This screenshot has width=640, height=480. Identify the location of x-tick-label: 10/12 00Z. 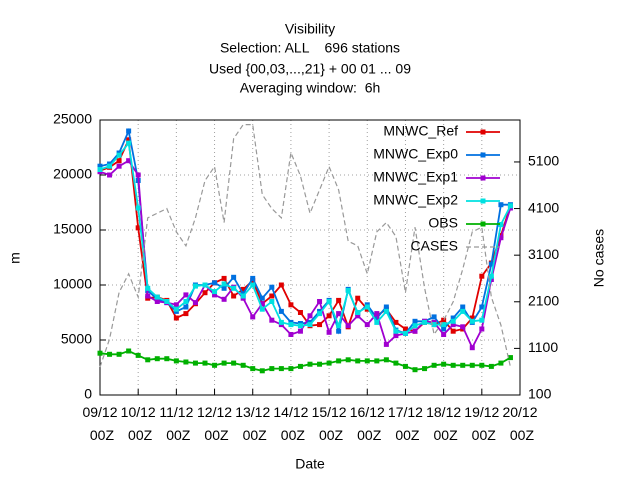
(138, 423).